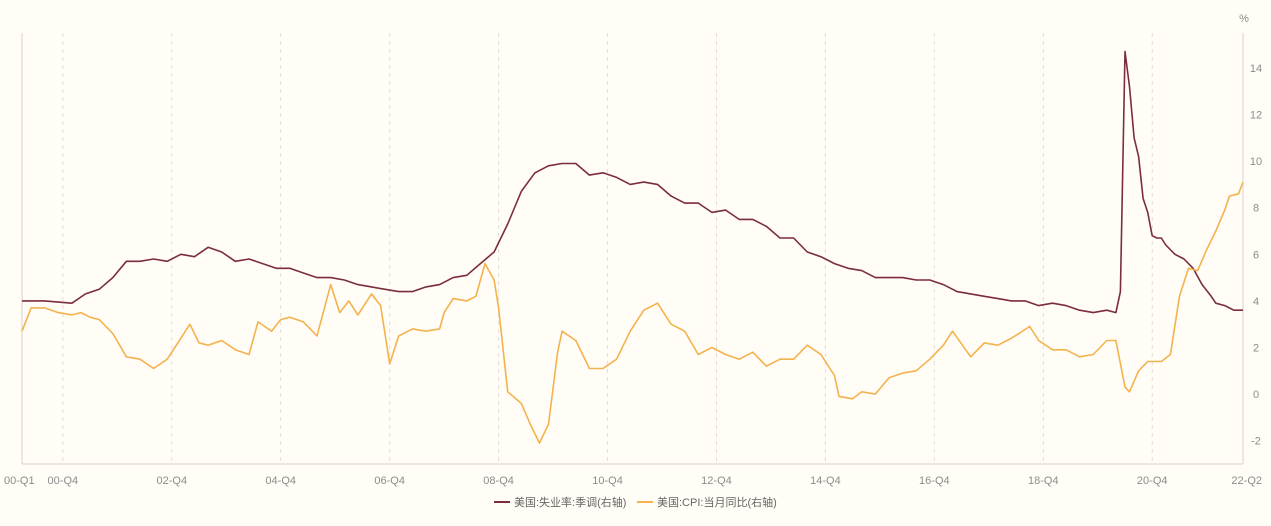 The height and width of the screenshot is (526, 1271). Describe the element at coordinates (1256, 302) in the screenshot. I see `y-tick-label: 4` at that location.